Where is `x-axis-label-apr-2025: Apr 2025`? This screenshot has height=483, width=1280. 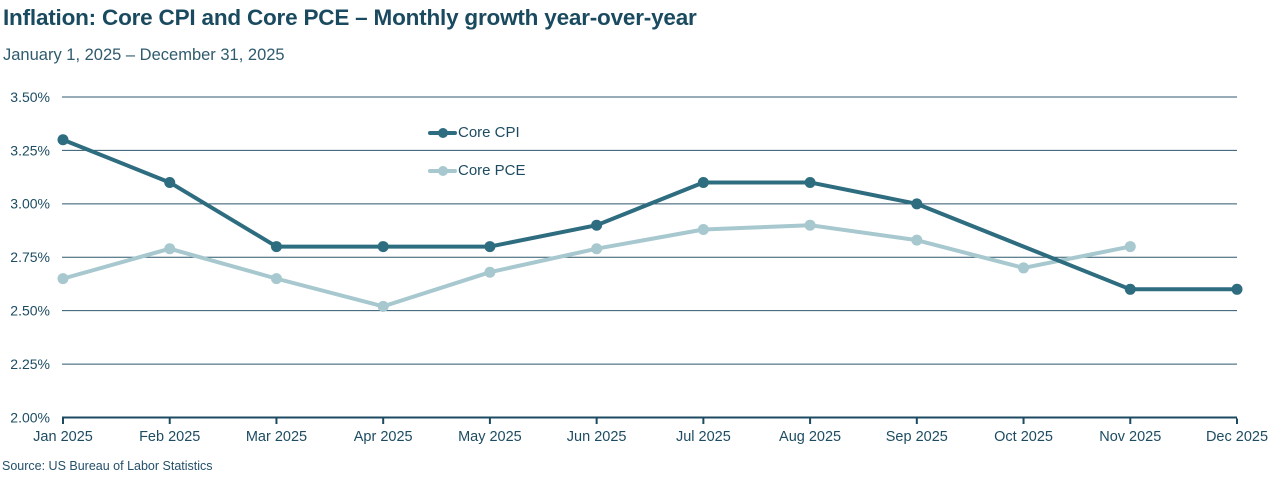 x-axis-label-apr-2025: Apr 2025 is located at coordinates (383, 437).